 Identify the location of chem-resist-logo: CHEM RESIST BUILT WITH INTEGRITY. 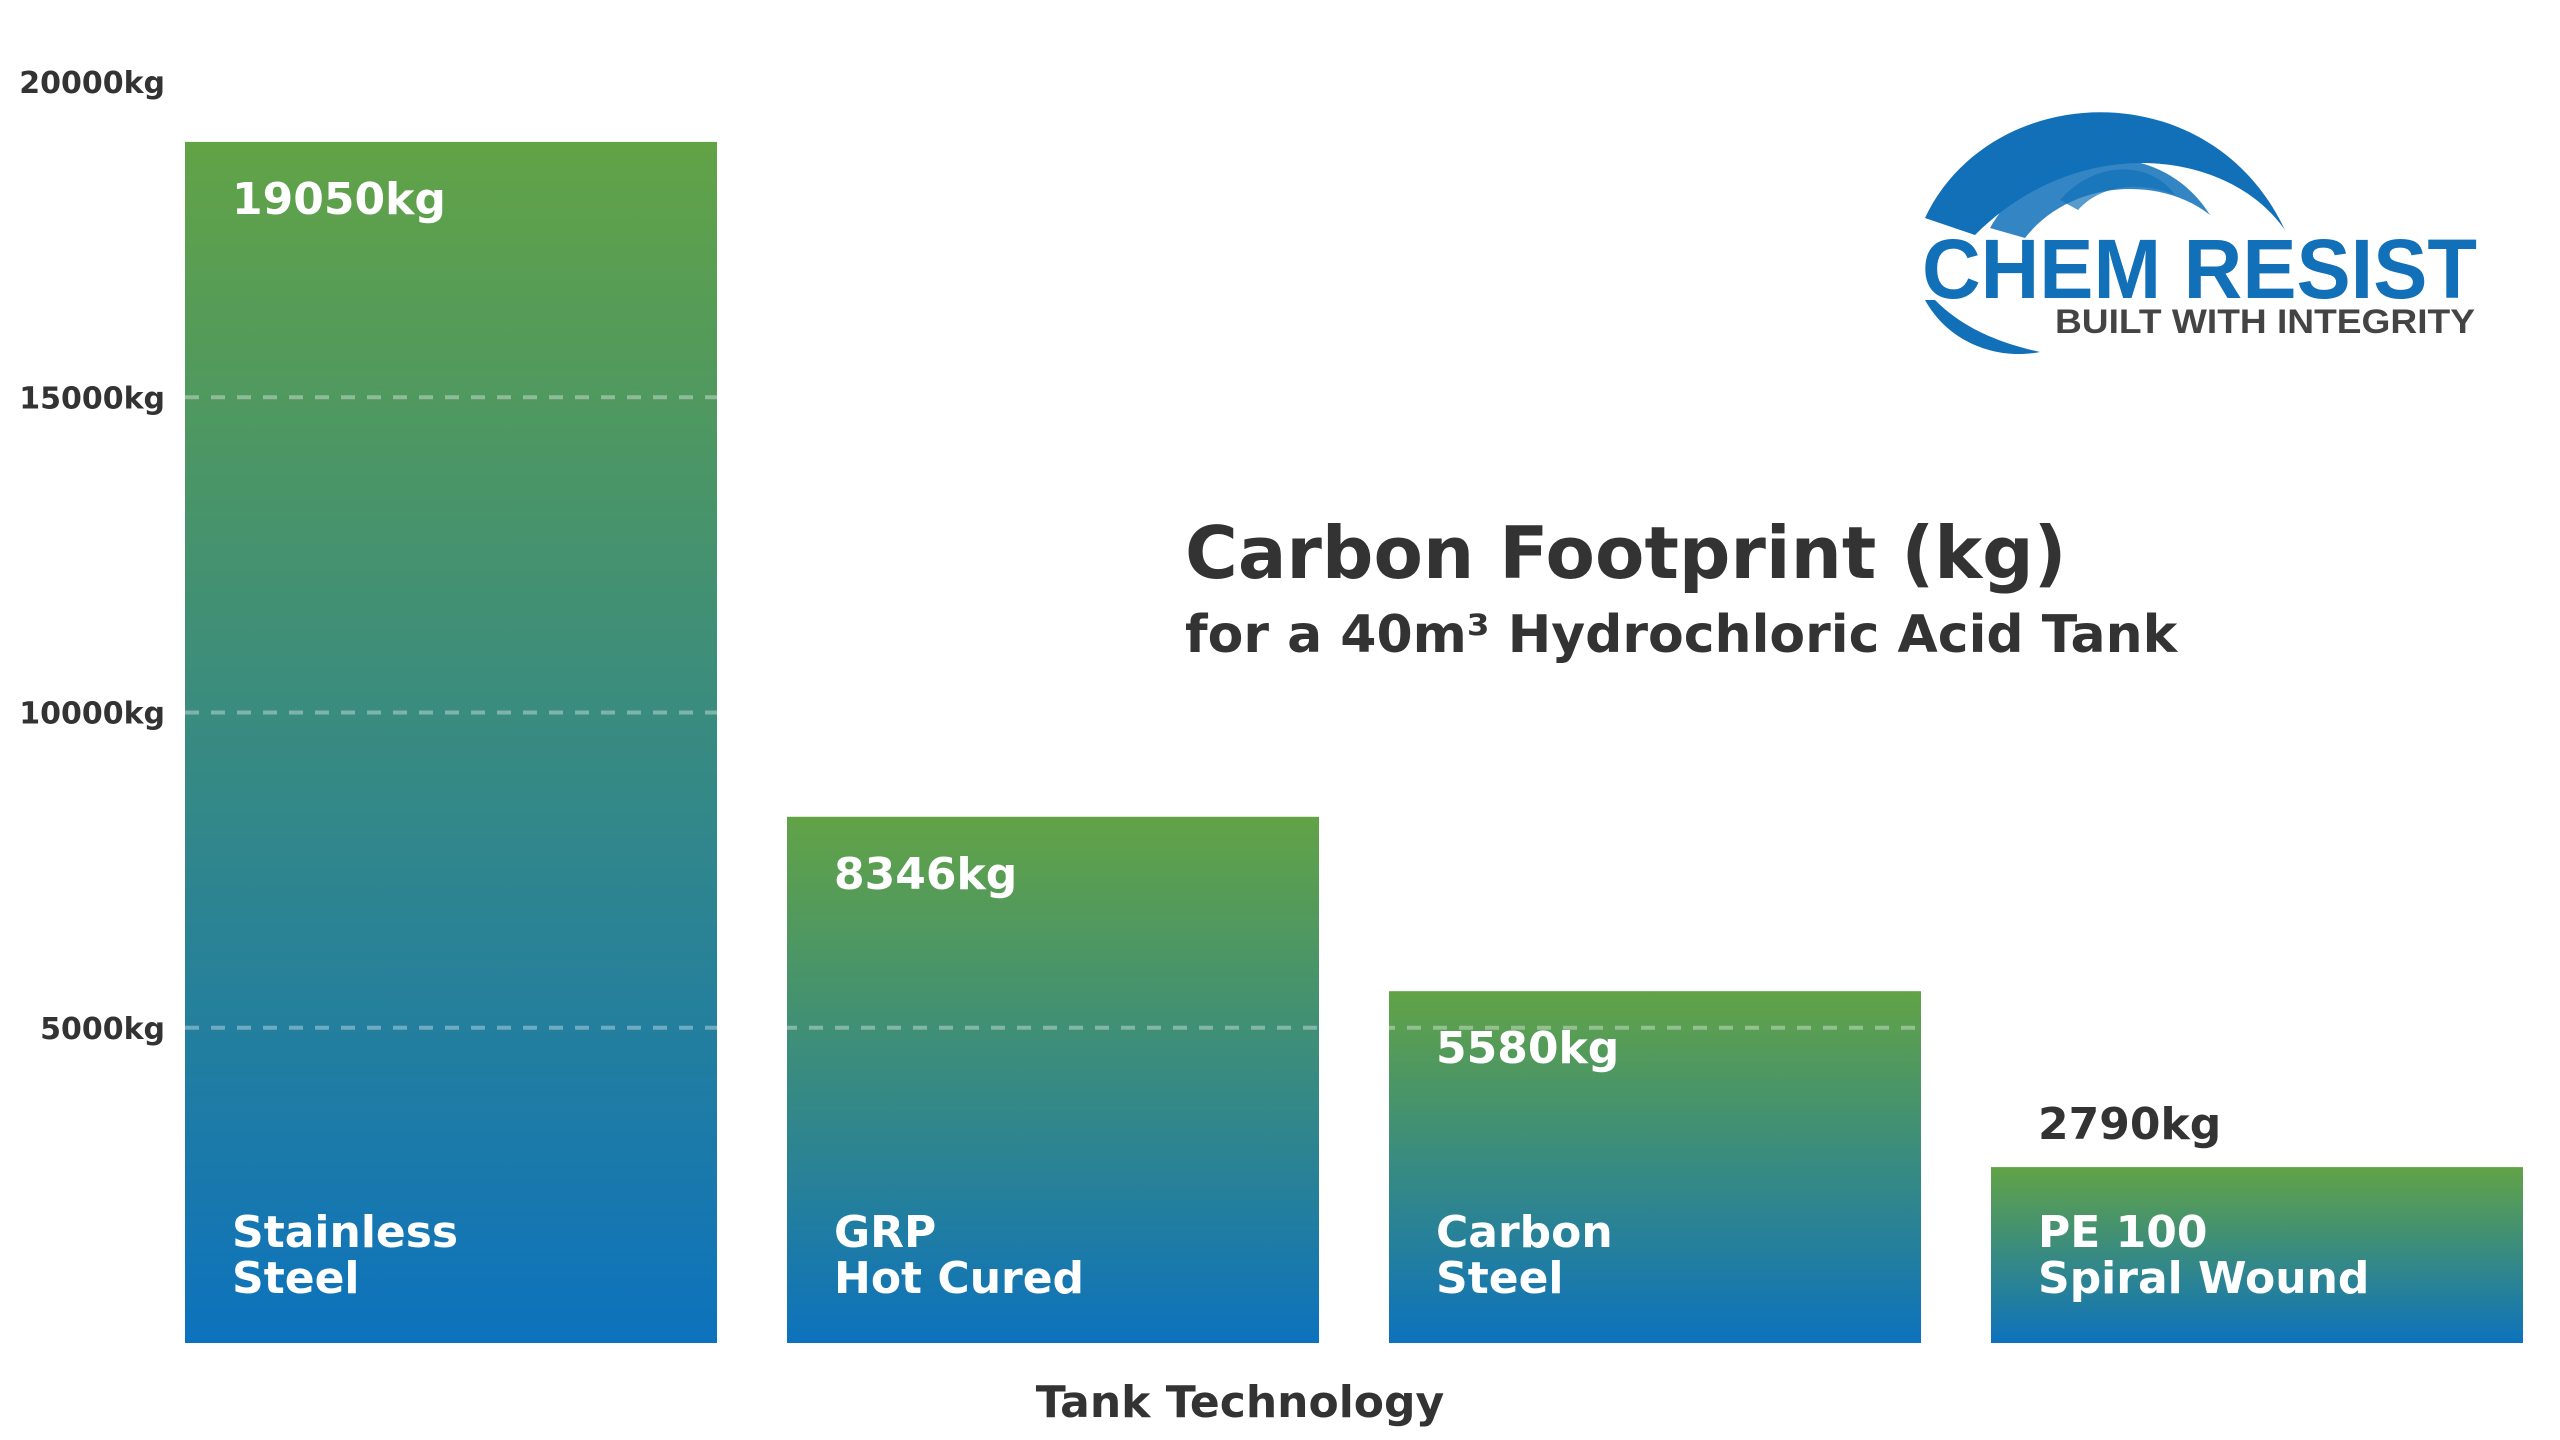
(2199, 233).